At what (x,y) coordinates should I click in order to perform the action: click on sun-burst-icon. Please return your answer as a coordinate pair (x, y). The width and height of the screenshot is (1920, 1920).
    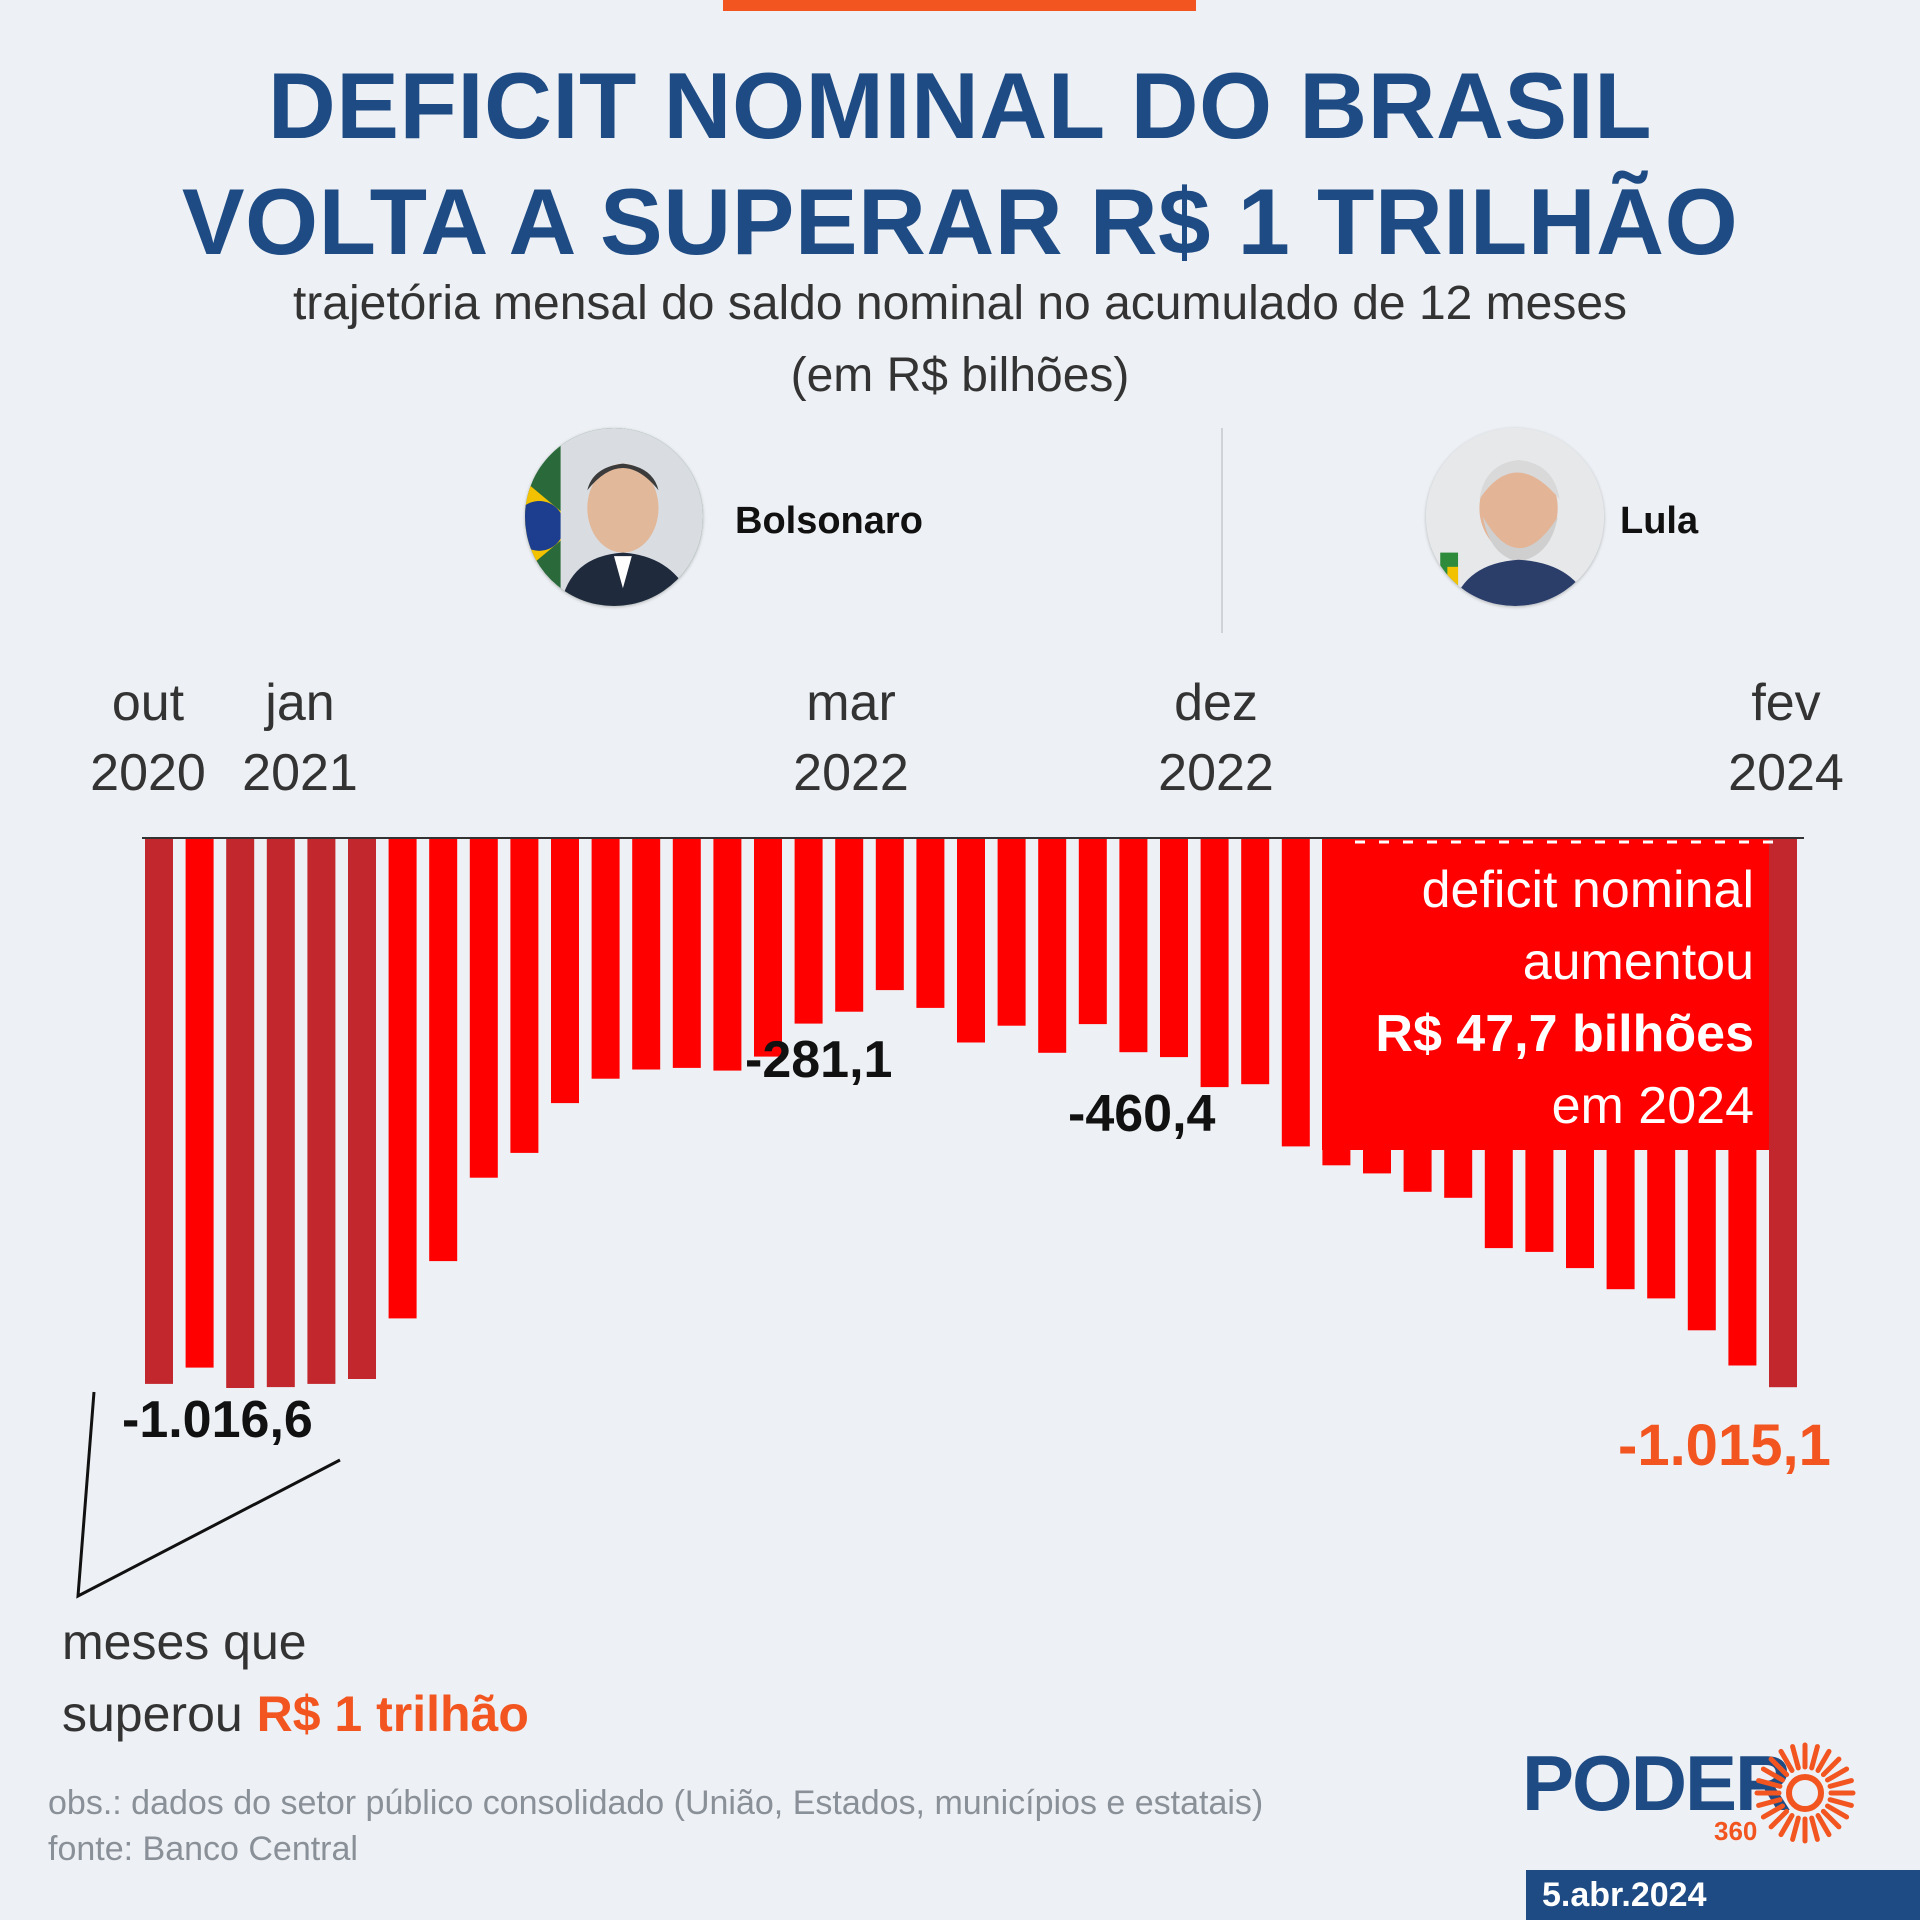
    Looking at the image, I should click on (1805, 1793).